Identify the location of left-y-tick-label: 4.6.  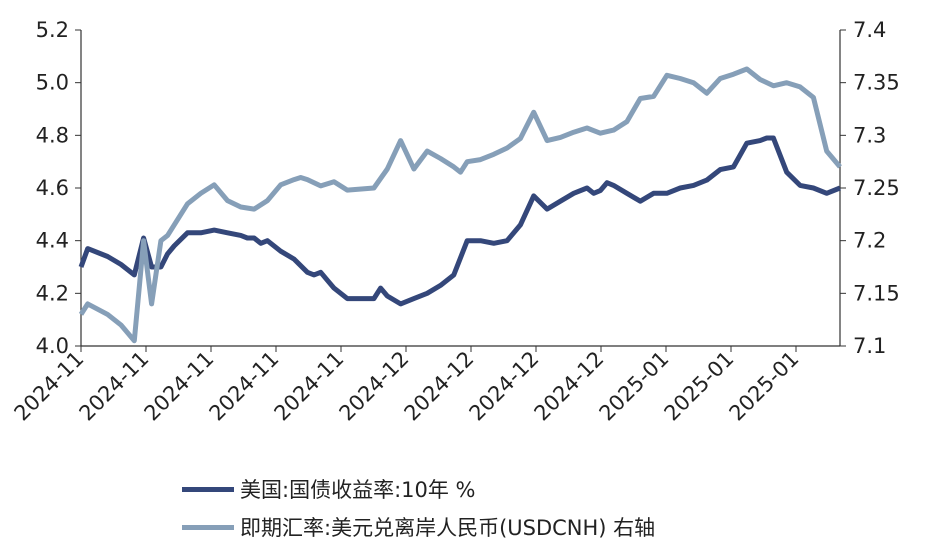
(52, 188).